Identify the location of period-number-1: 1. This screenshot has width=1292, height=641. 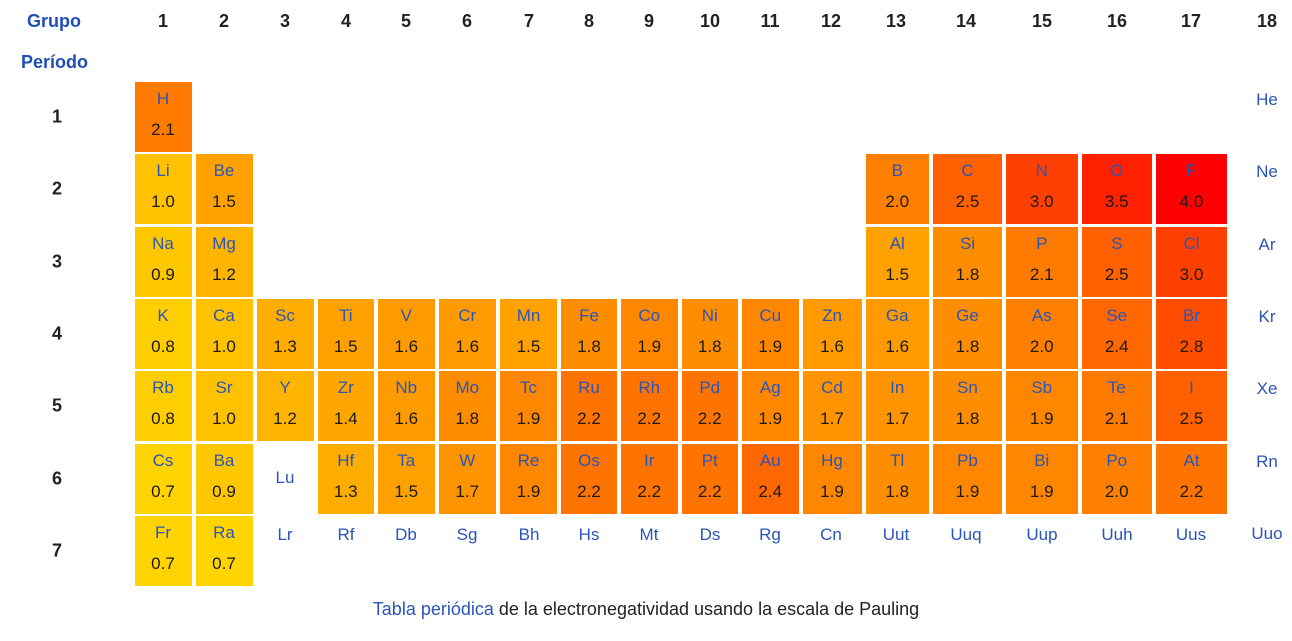
(57, 116).